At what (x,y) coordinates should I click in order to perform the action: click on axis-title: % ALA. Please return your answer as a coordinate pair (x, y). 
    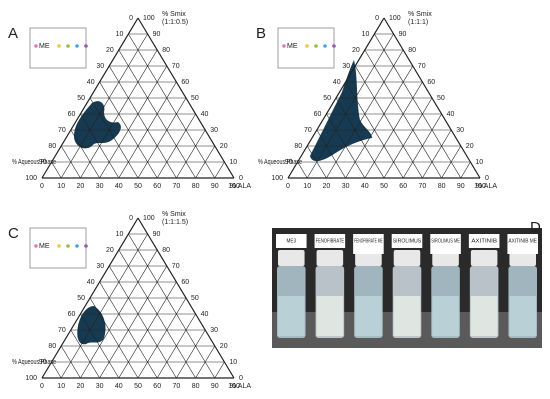
    Looking at the image, I should click on (240, 386).